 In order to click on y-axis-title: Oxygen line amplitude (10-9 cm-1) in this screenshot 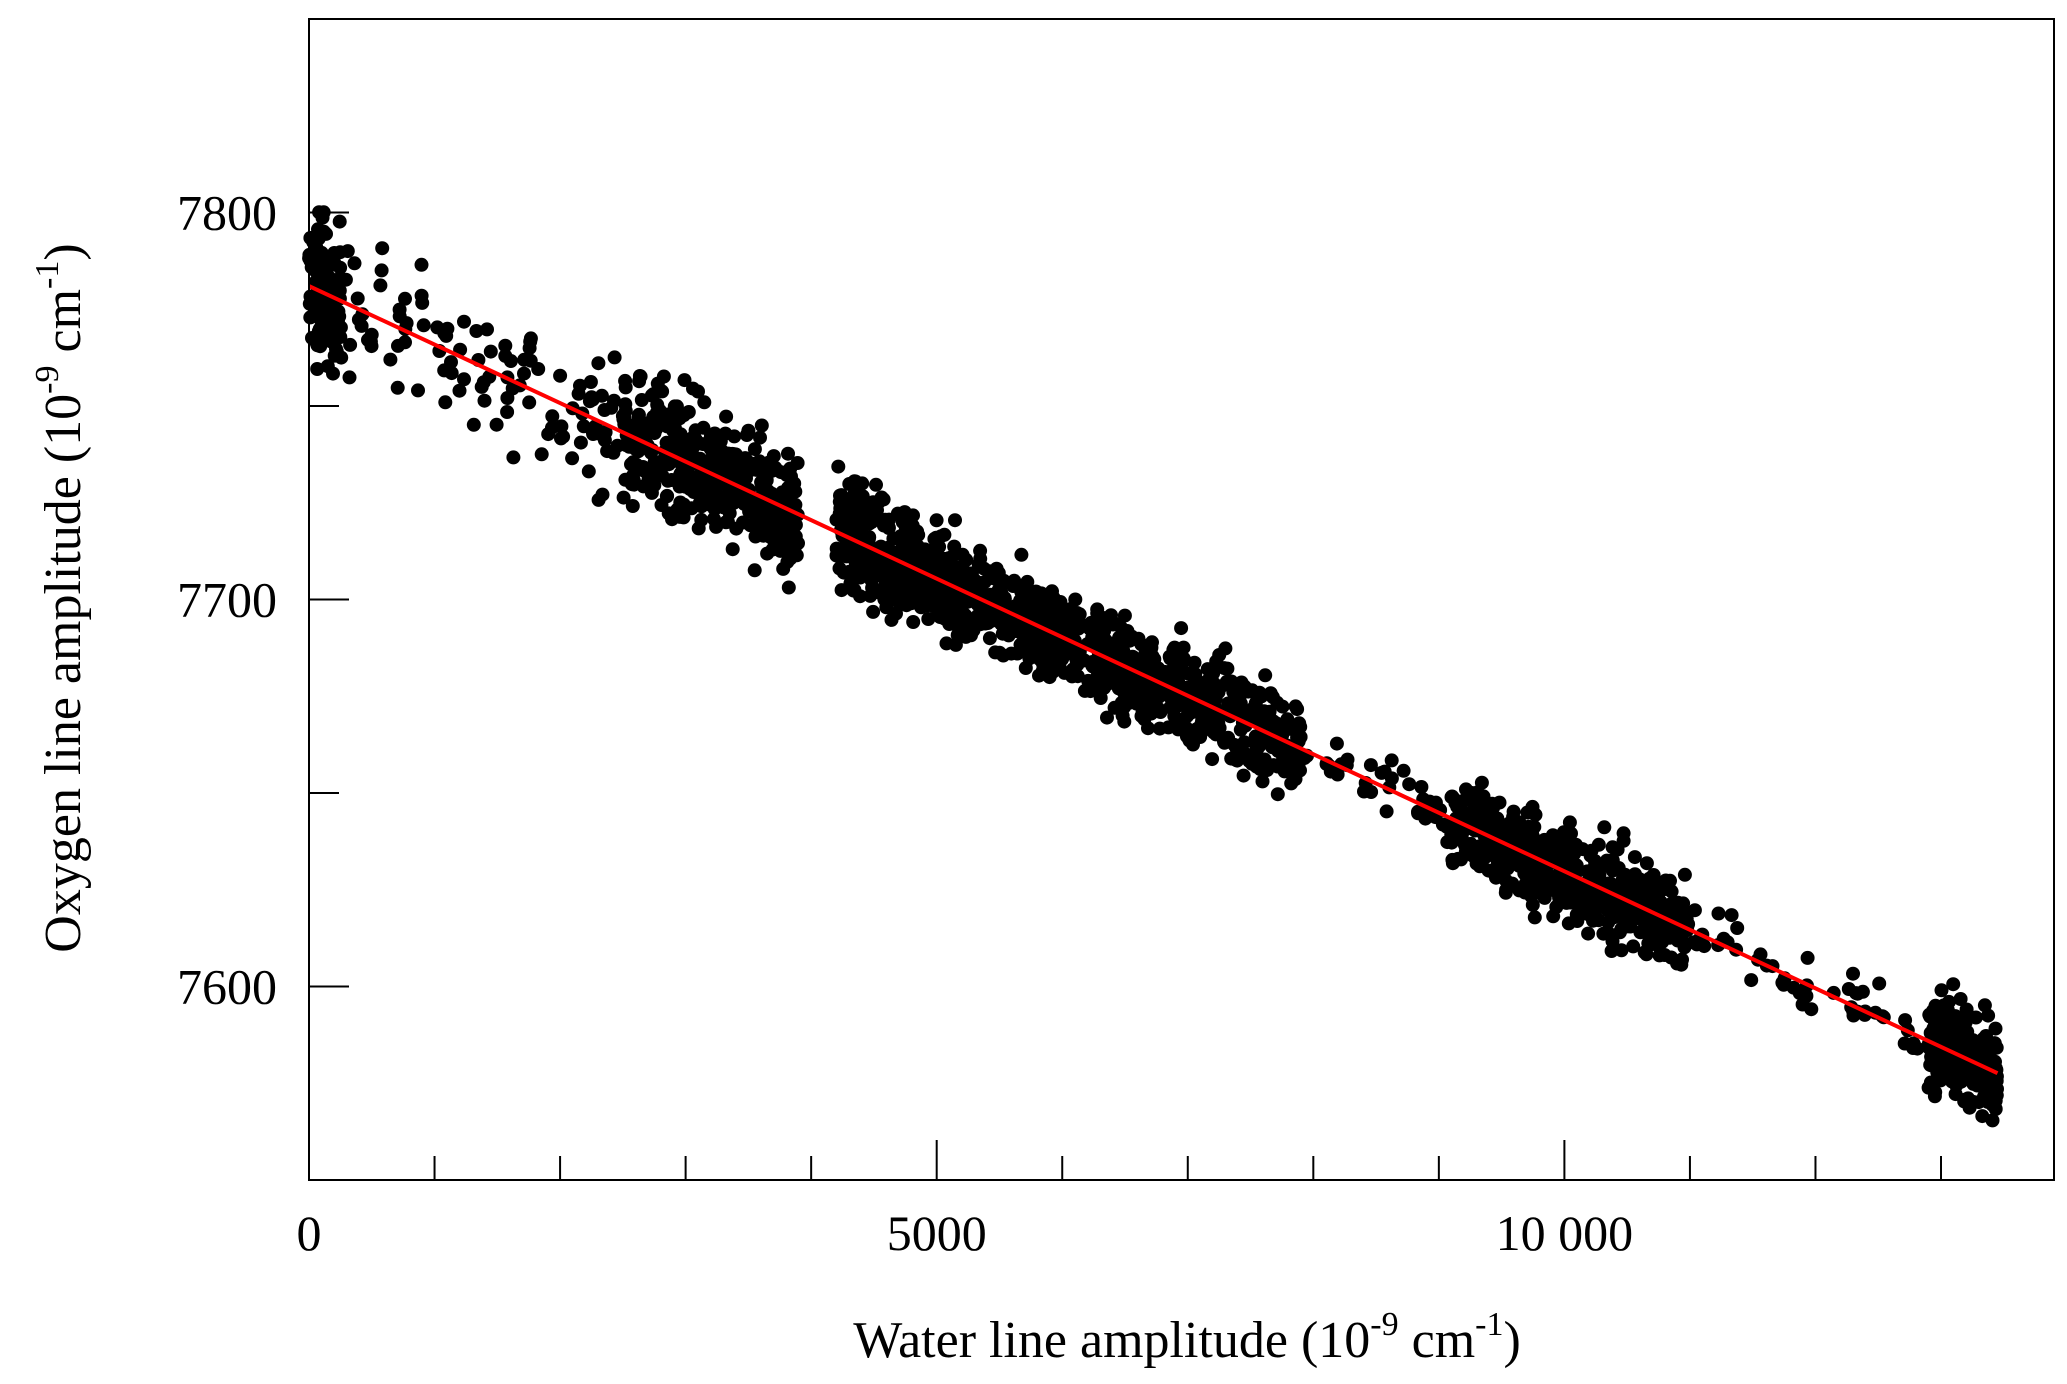, I will do `click(60, 597)`.